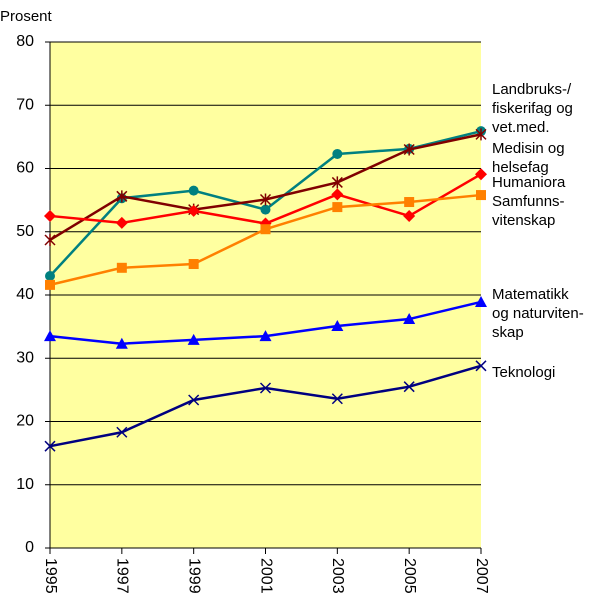  I want to click on legend-label: Samfunns-, so click(528, 201).